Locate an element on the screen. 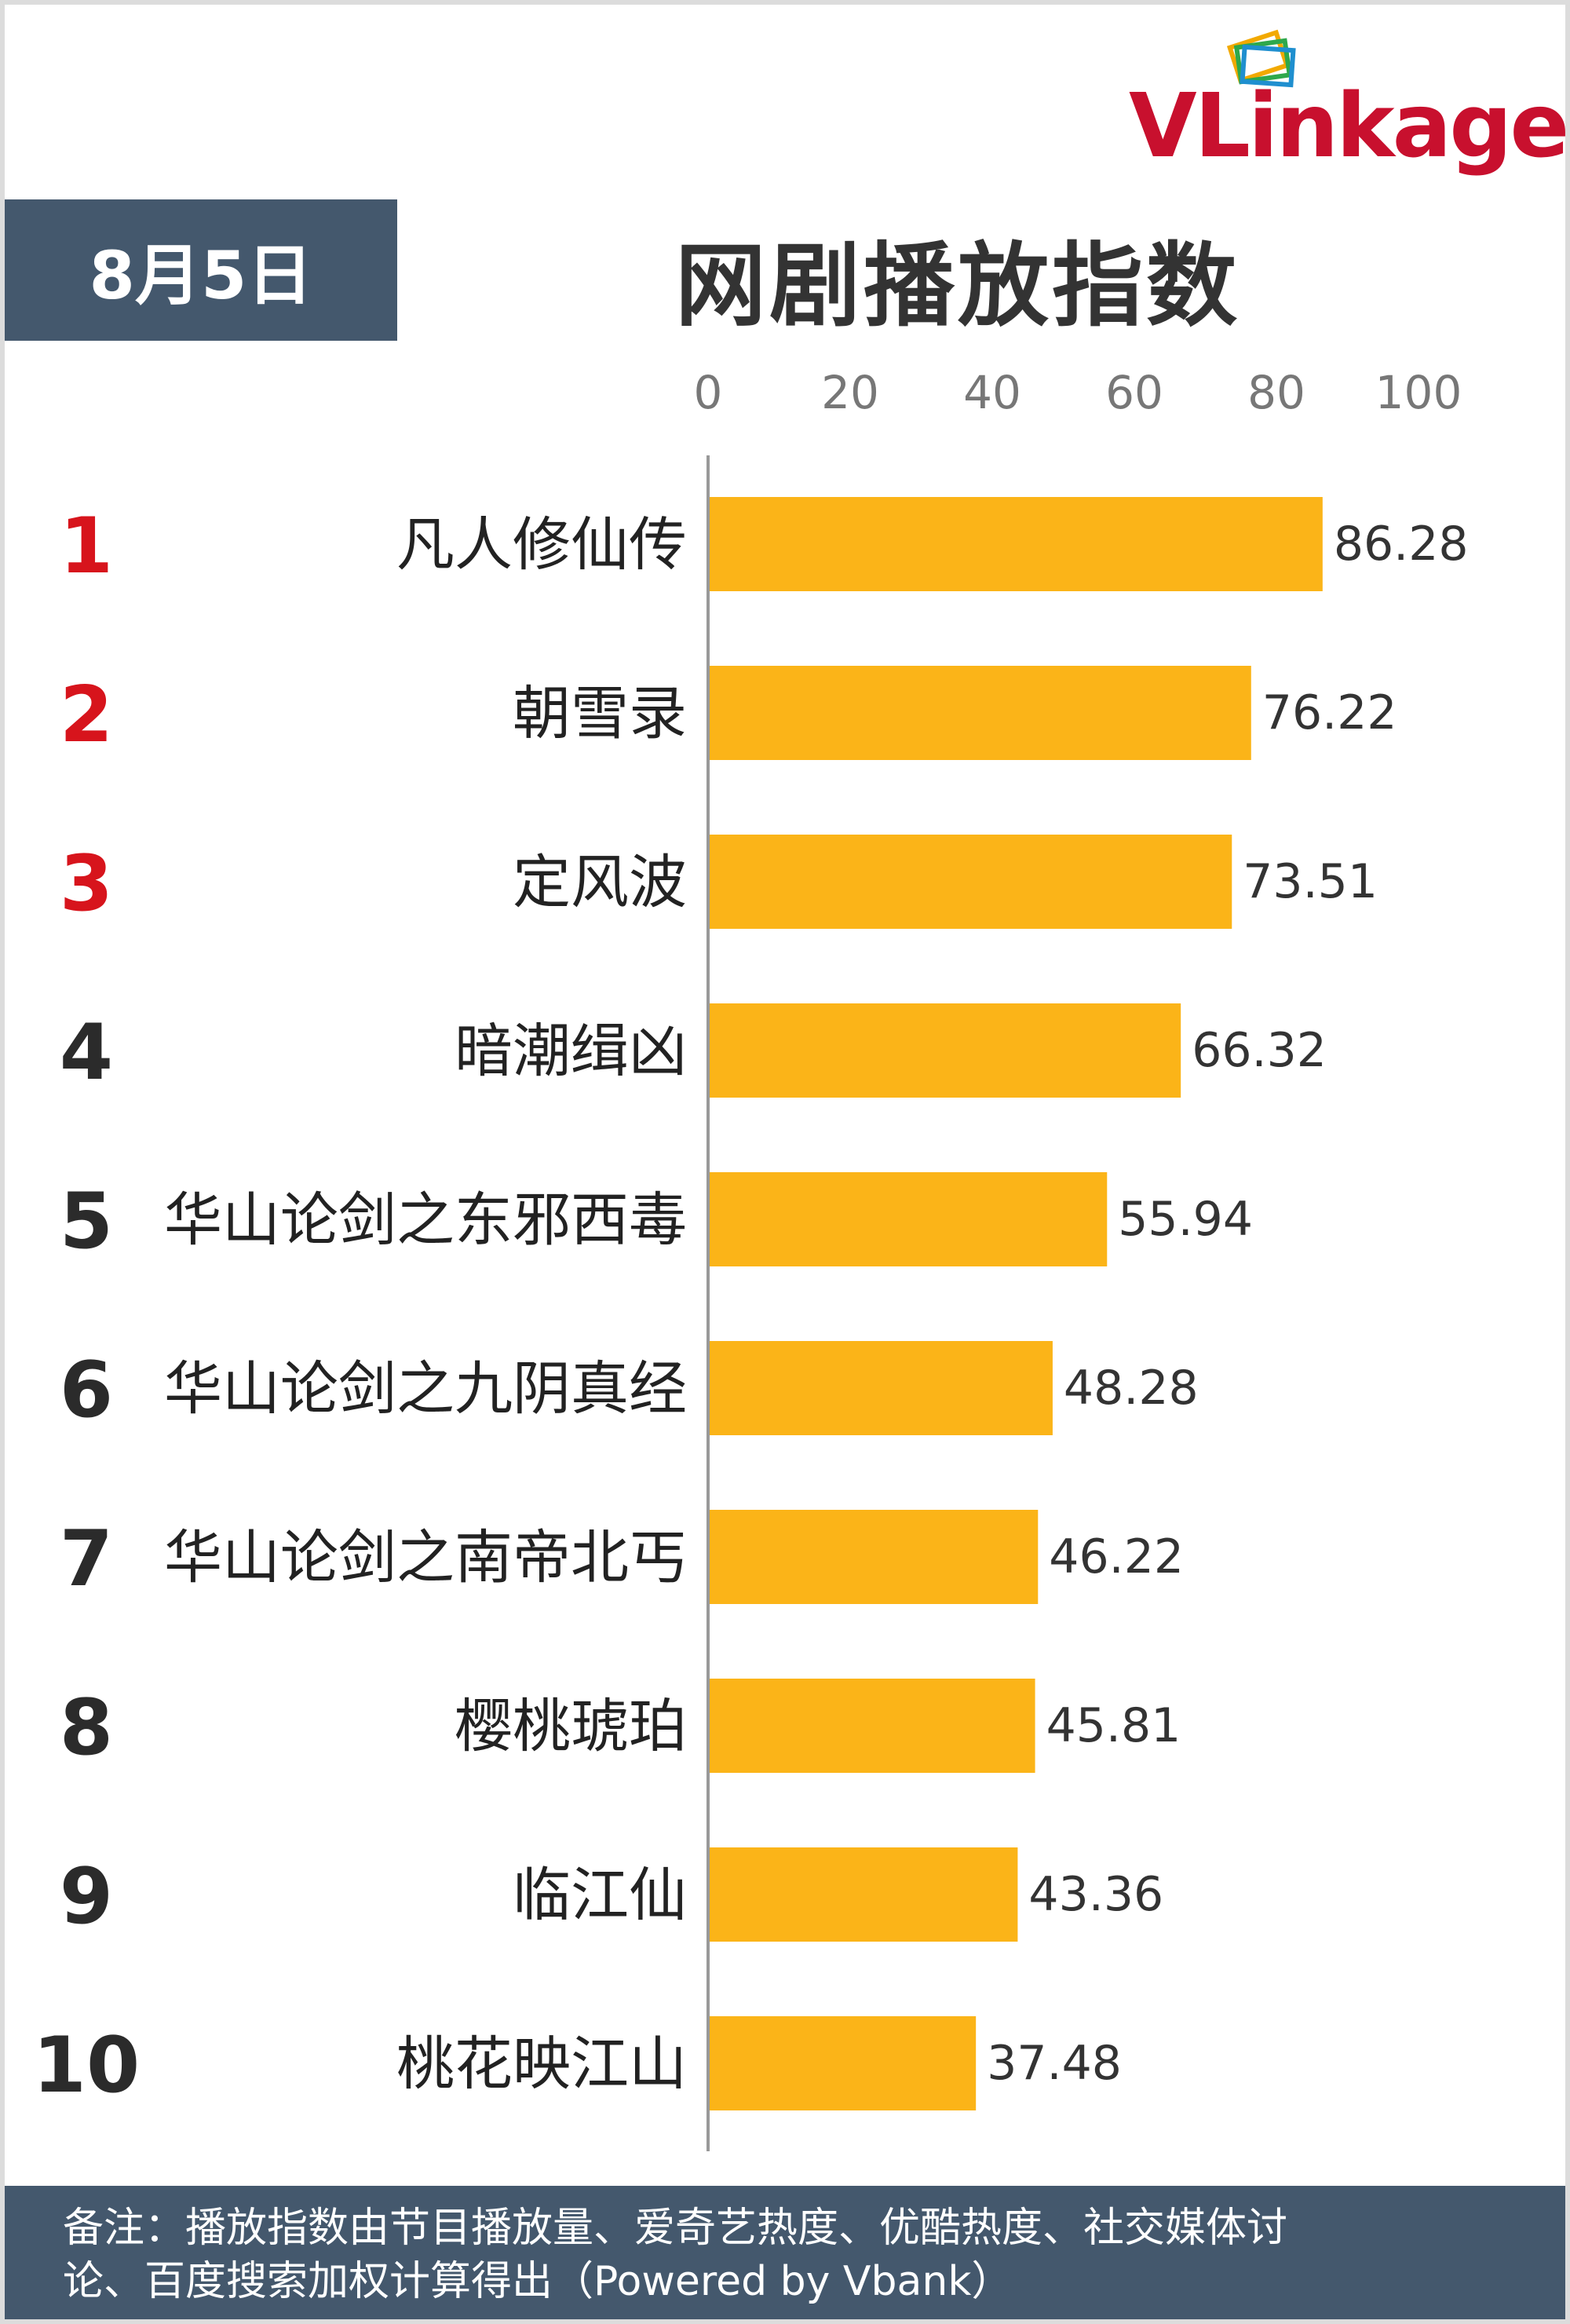 This screenshot has height=2324, width=1570. bar-value-label: 45.81 is located at coordinates (1113, 1725).